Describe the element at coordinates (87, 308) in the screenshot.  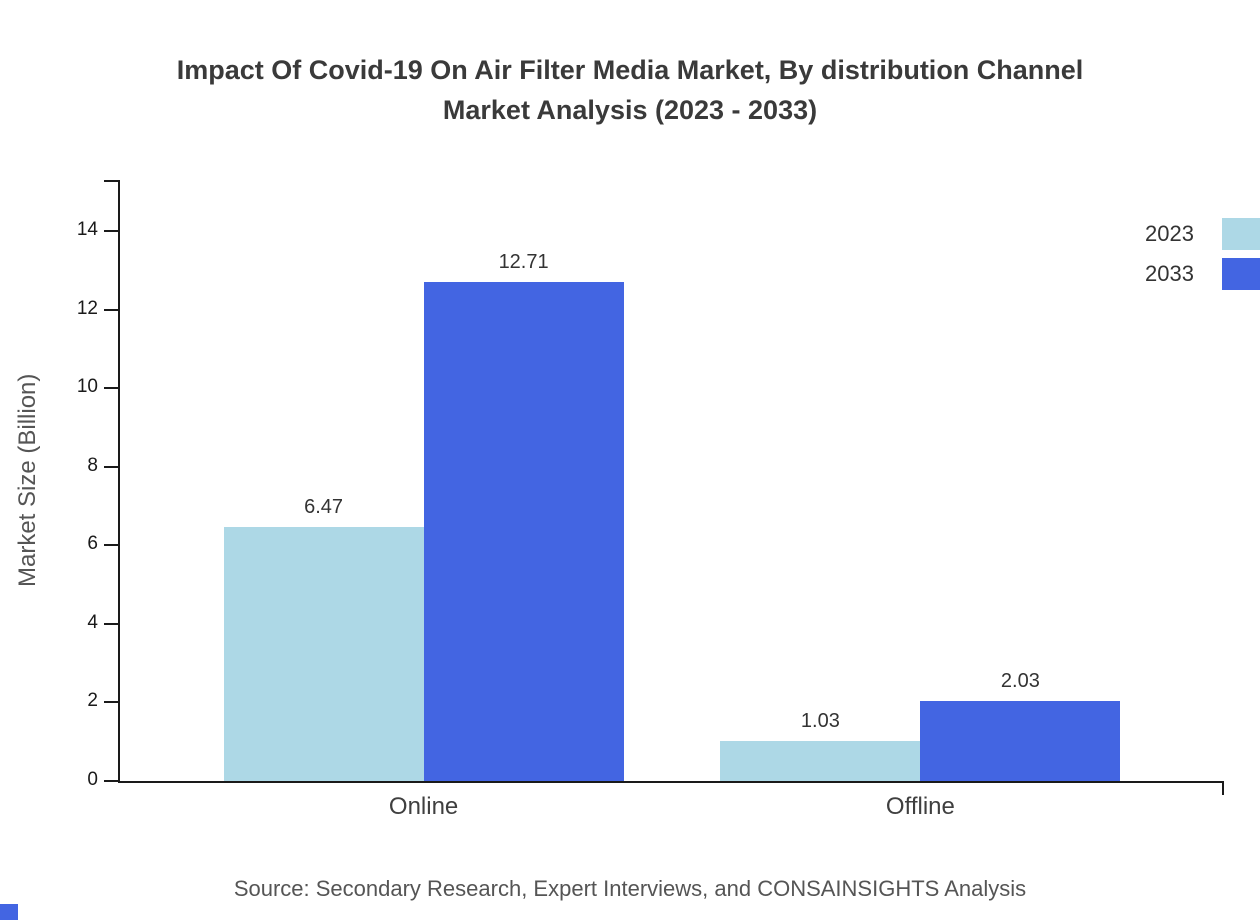
I see `y-tick-label: 12` at that location.